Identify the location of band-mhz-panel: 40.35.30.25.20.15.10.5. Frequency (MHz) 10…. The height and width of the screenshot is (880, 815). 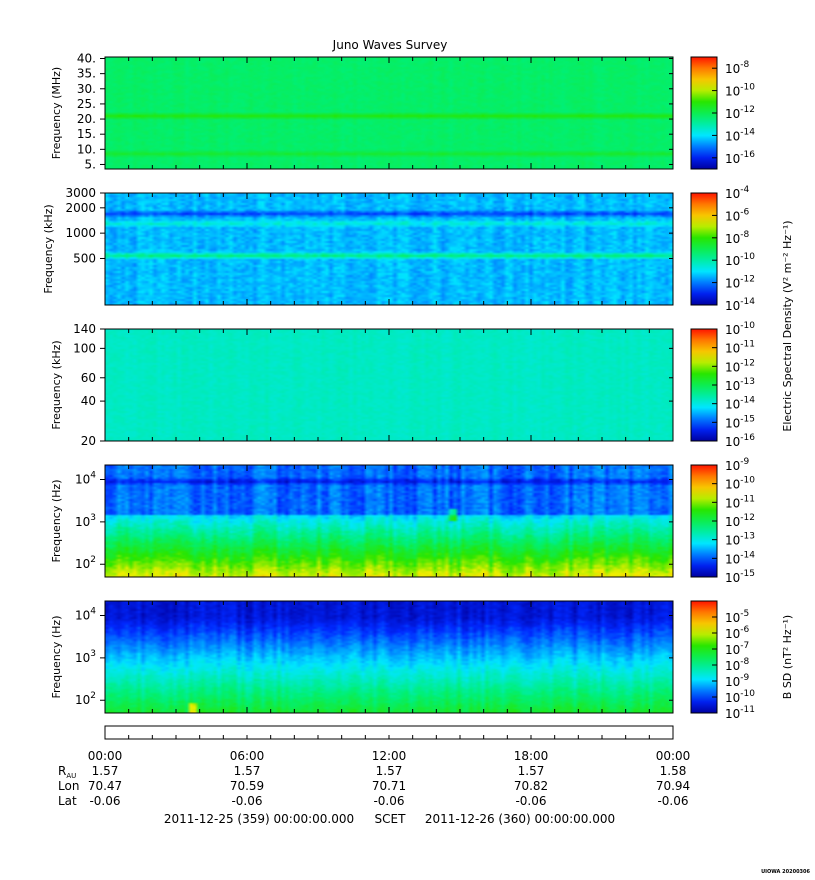
(402, 112).